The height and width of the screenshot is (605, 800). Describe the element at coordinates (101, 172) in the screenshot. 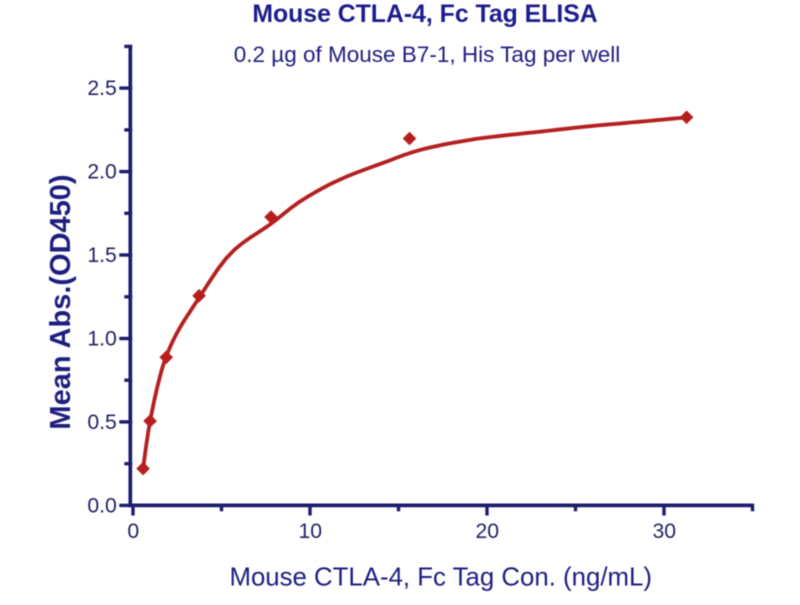

I see `svg-text: 2.0` at that location.